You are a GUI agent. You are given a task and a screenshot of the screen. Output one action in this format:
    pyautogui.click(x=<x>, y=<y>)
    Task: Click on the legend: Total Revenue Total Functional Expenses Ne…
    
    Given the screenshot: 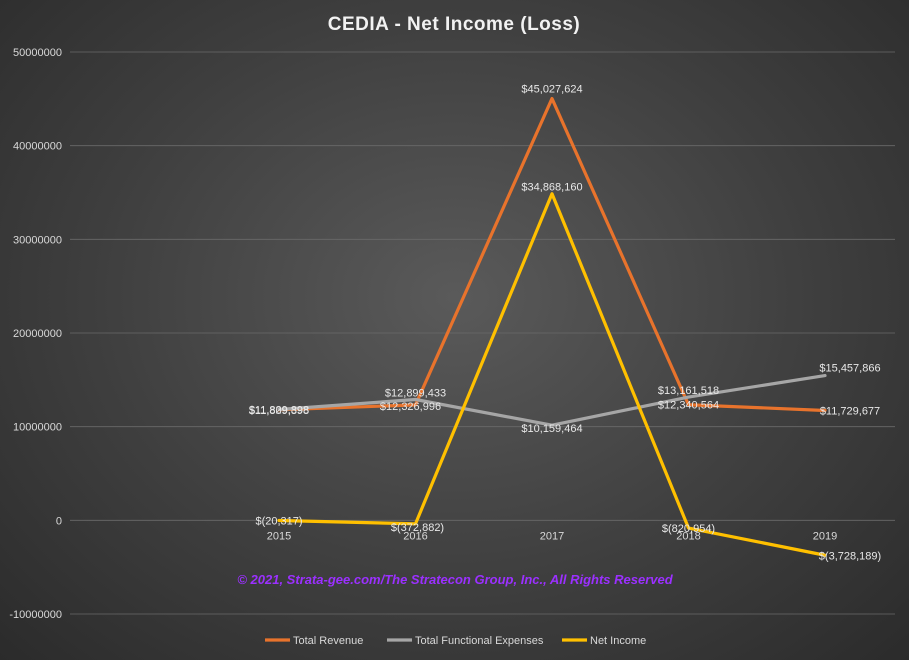 What is the action you would take?
    pyautogui.click(x=455, y=641)
    